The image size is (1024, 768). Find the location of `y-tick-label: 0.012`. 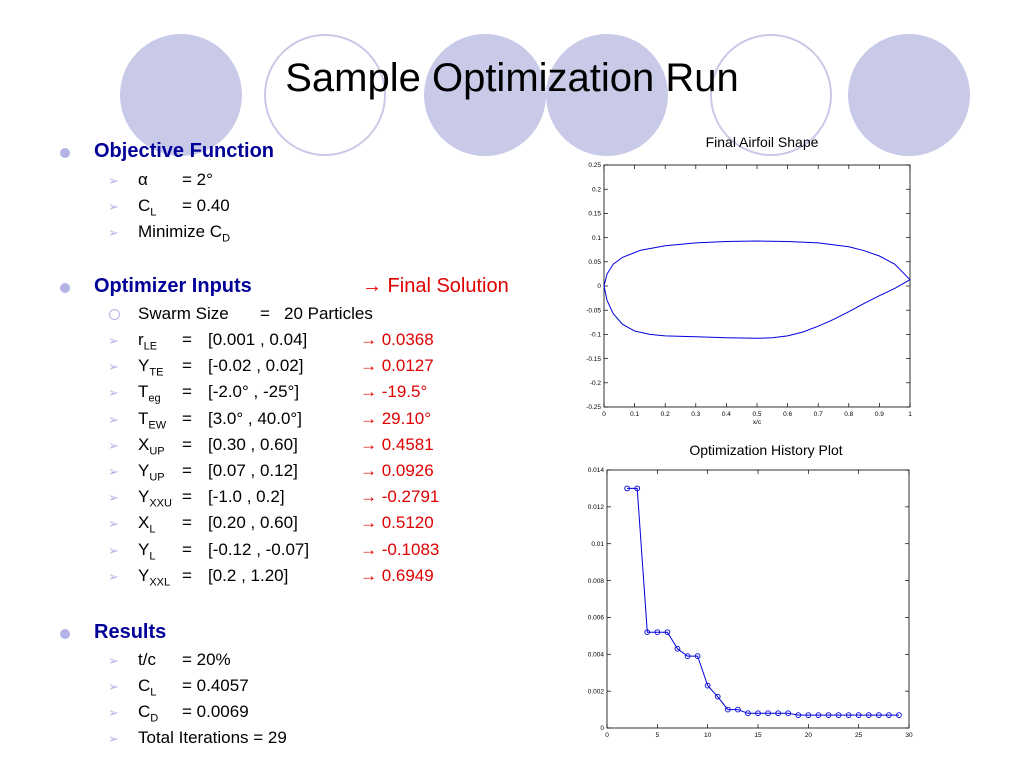

y-tick-label: 0.012 is located at coordinates (596, 507).